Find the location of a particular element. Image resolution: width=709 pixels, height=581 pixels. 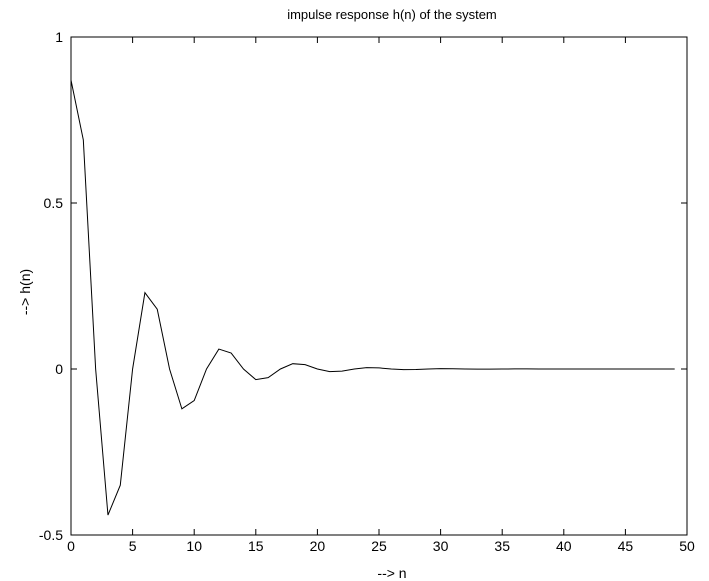

x-tick-label: 50 is located at coordinates (687, 546).